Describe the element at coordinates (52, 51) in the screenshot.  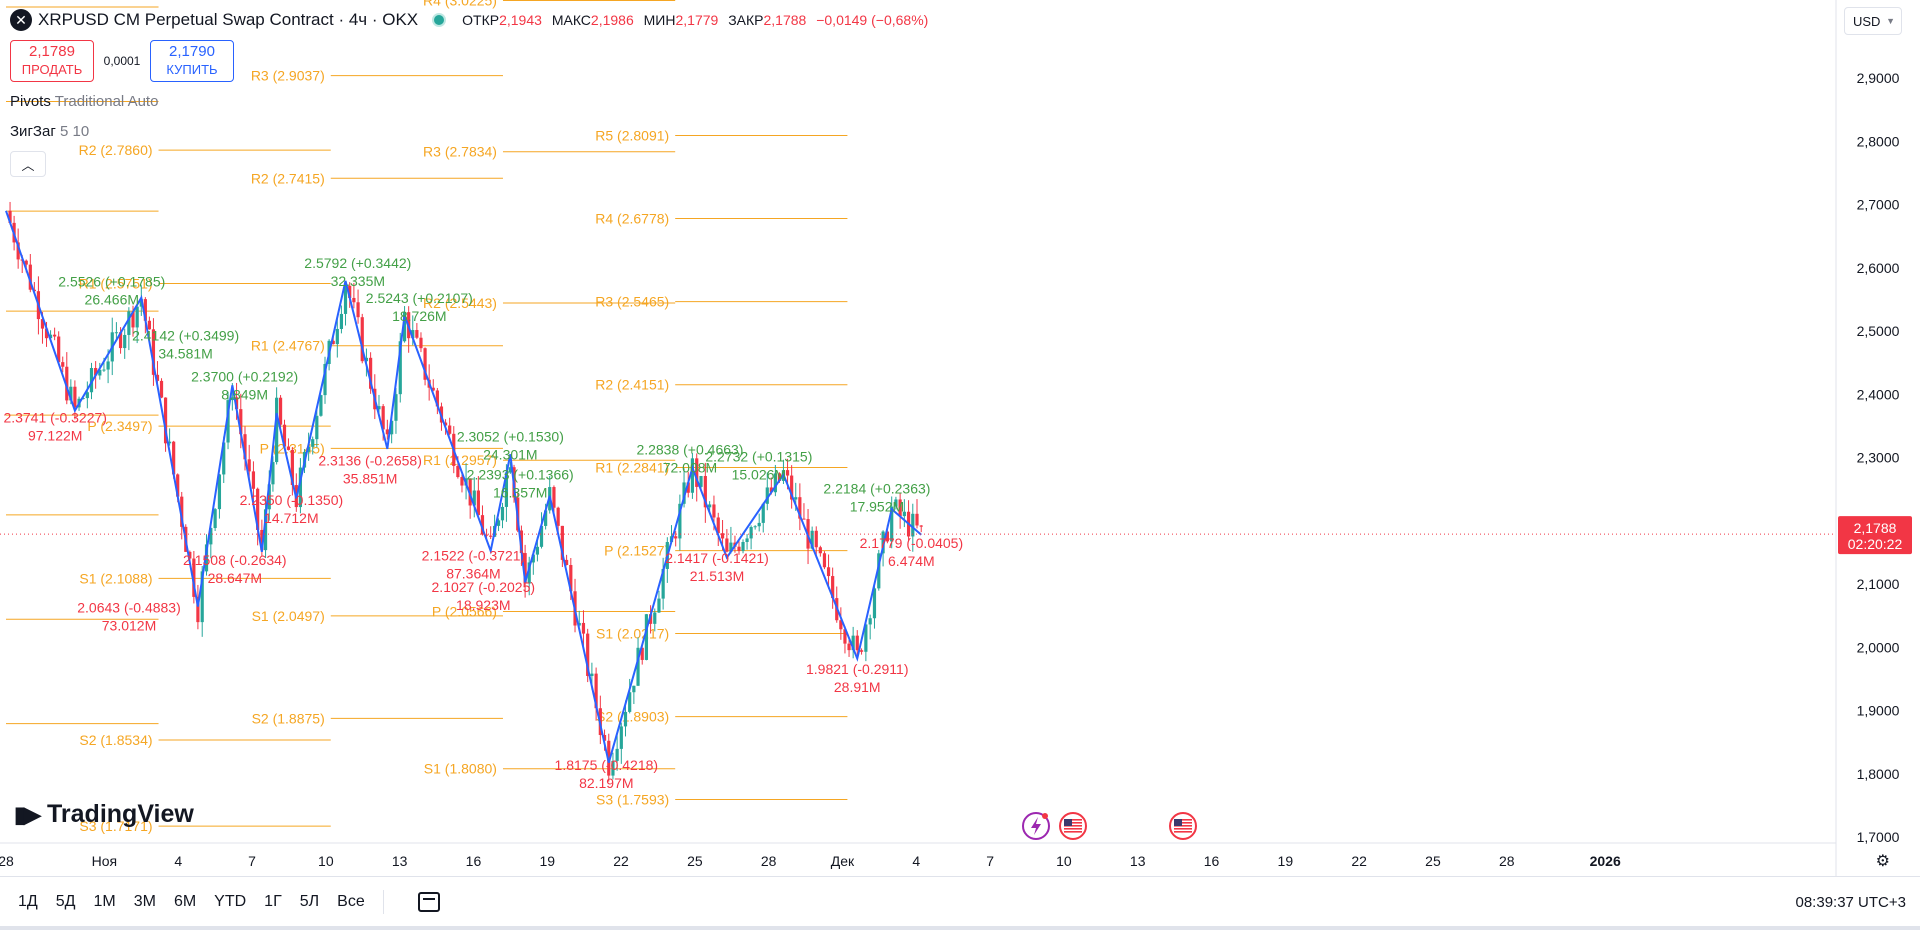
I see `sell-price: 2,1789` at that location.